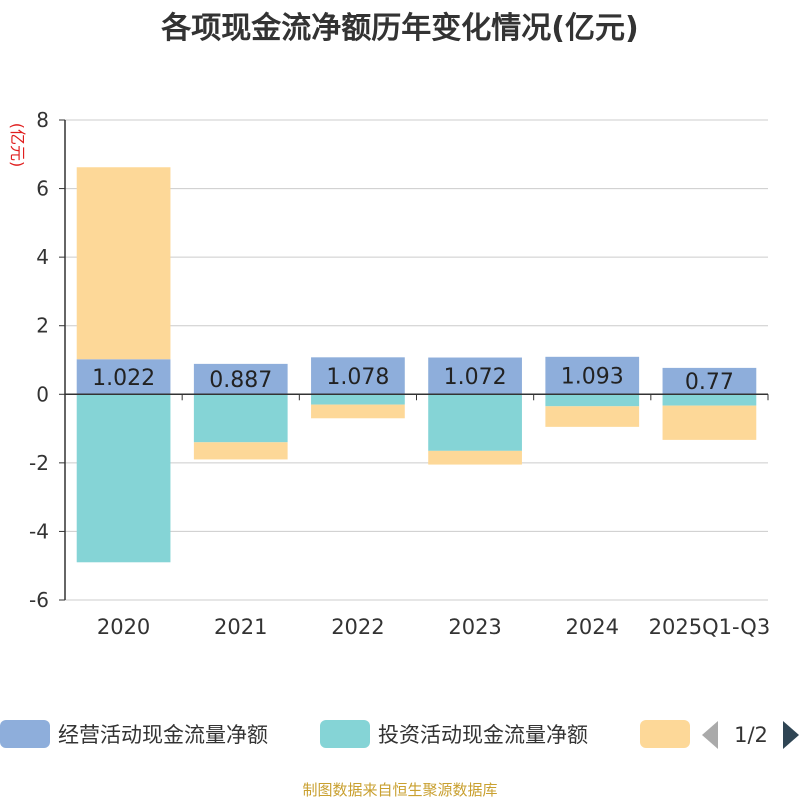 Image resolution: width=800 pixels, height=800 pixels. I want to click on x-tick-label: 2022, so click(357, 627).